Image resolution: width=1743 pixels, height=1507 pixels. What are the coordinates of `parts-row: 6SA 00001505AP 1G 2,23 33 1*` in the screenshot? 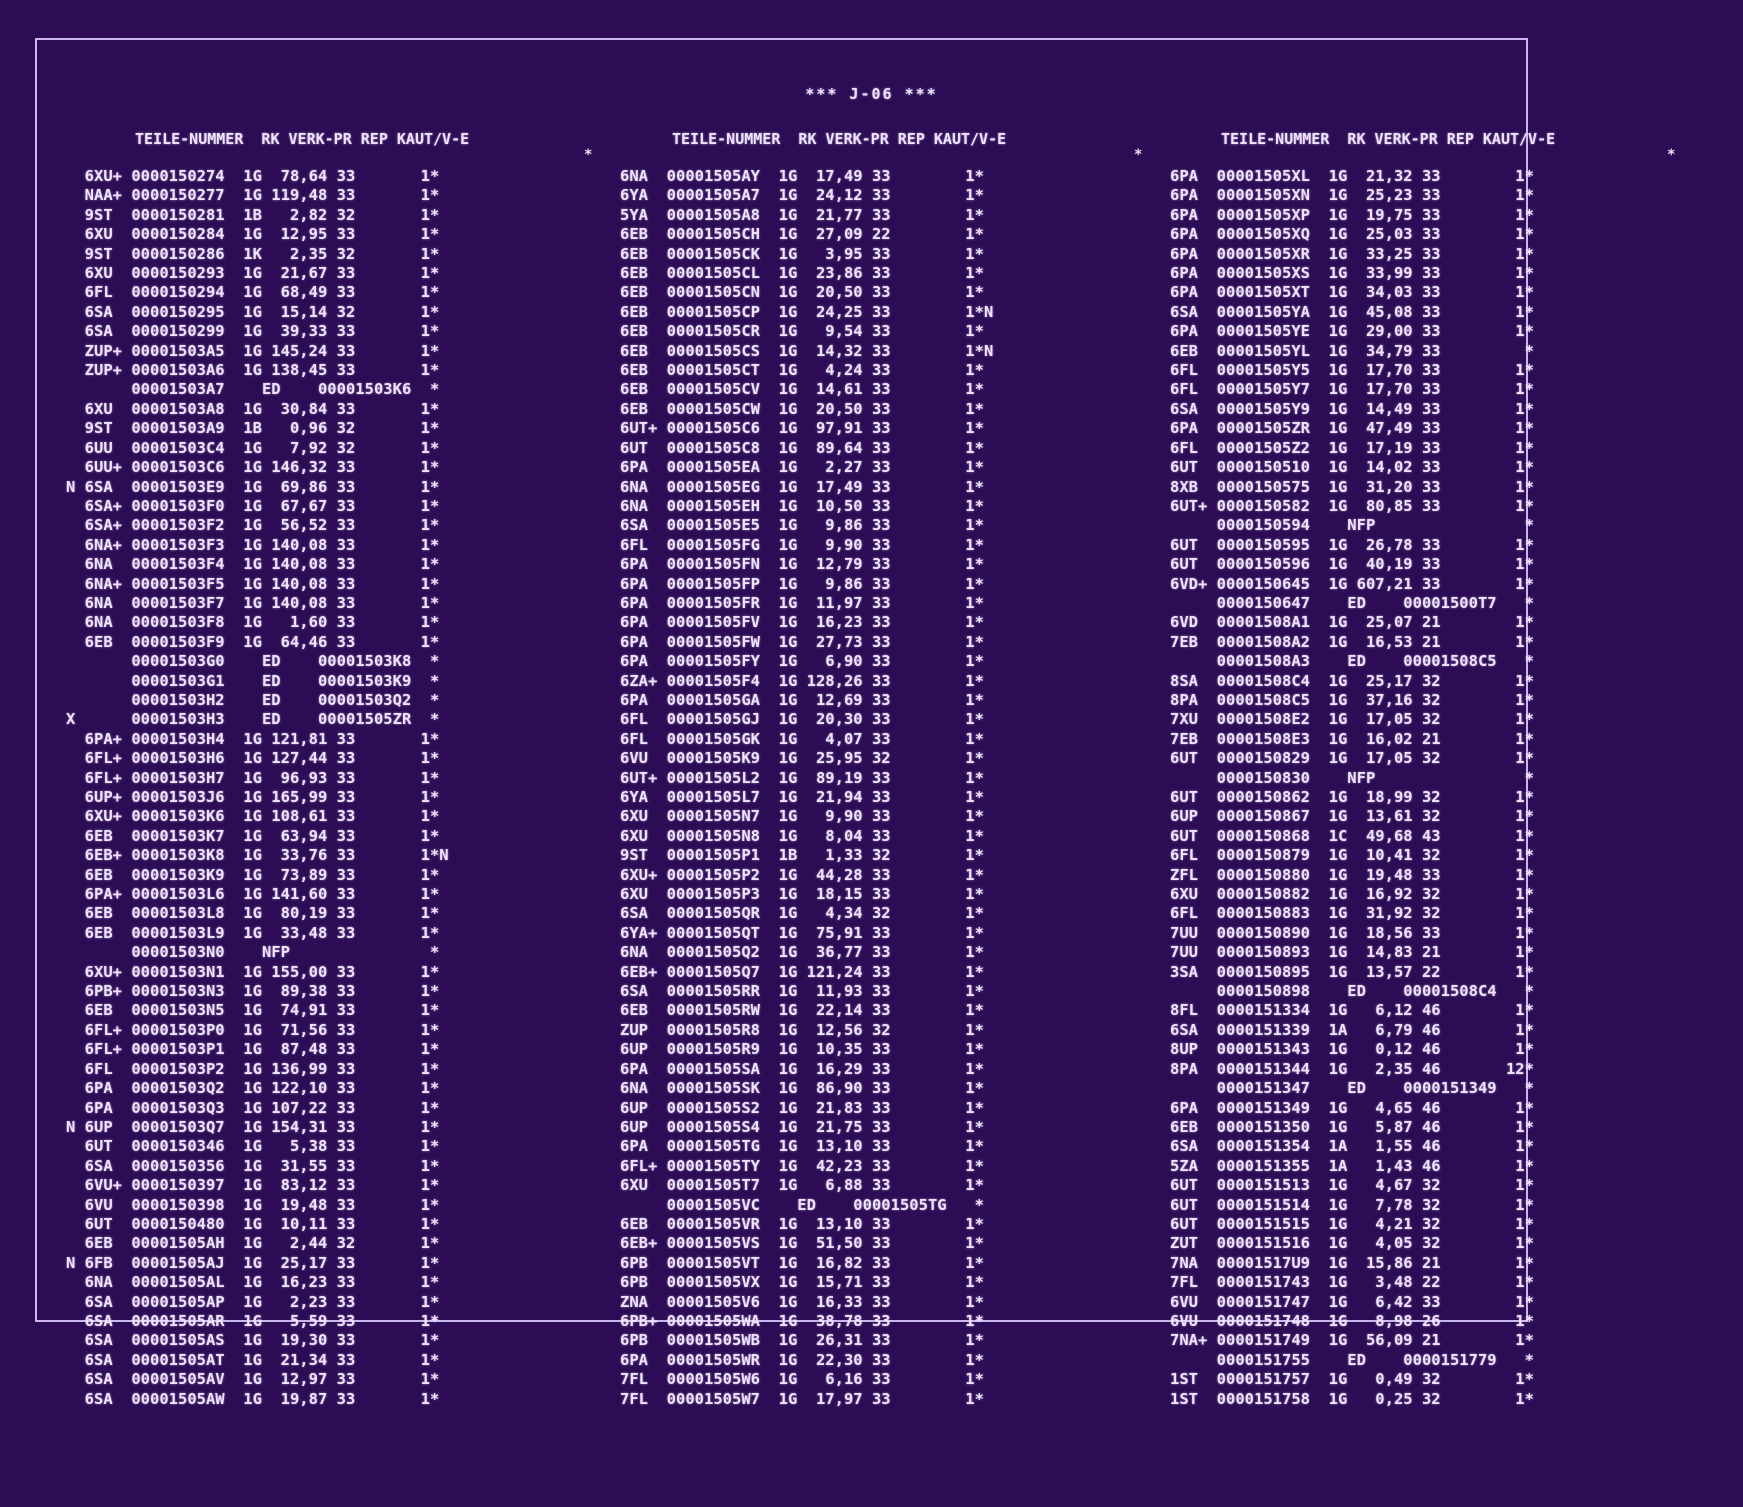 It's located at (253, 1301).